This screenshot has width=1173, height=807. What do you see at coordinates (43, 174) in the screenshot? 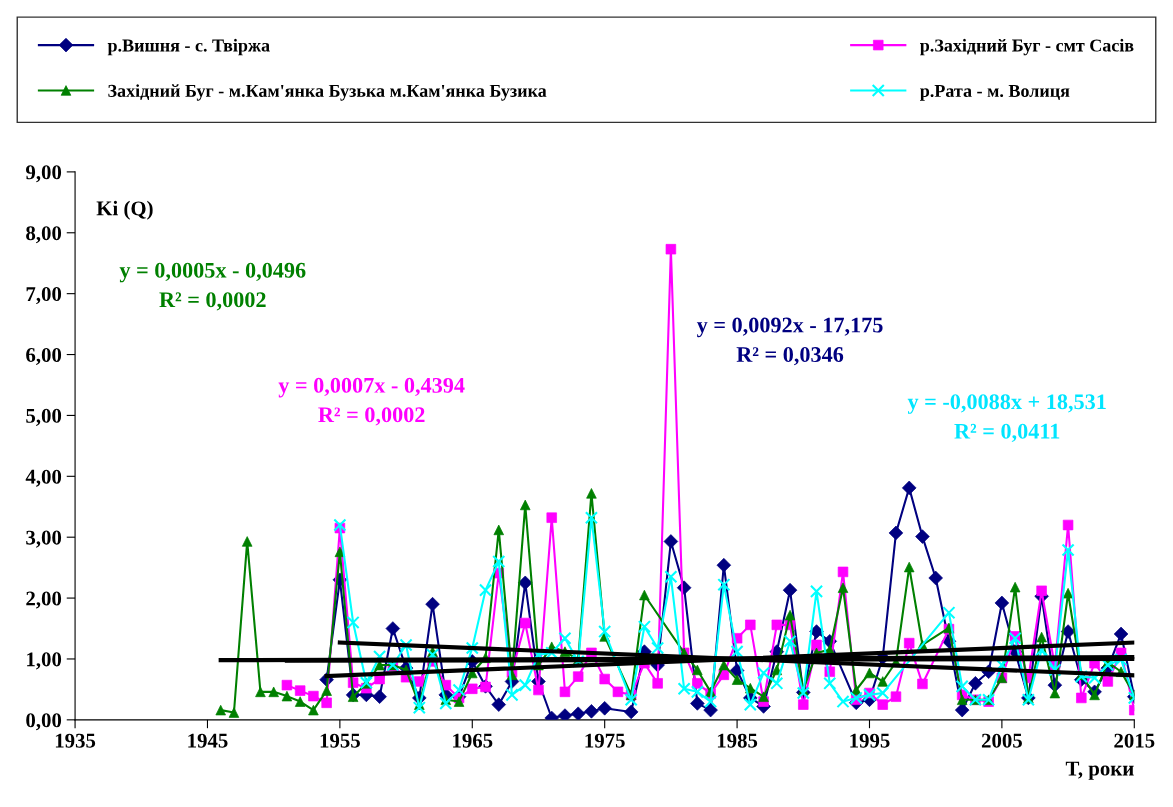
I see `y-tick-label: 9,00` at bounding box center [43, 174].